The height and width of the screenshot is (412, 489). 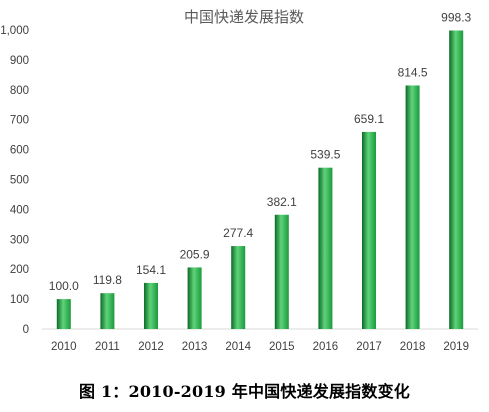 What do you see at coordinates (282, 347) in the screenshot?
I see `x-tick-label-2015: 2015` at bounding box center [282, 347].